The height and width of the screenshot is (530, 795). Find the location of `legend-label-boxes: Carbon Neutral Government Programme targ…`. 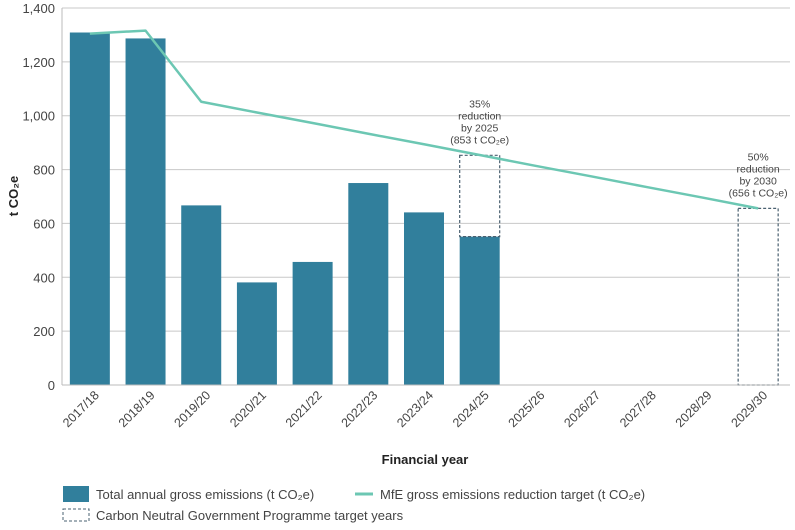

legend-label-boxes: Carbon Neutral Government Programme targ… is located at coordinates (250, 515).